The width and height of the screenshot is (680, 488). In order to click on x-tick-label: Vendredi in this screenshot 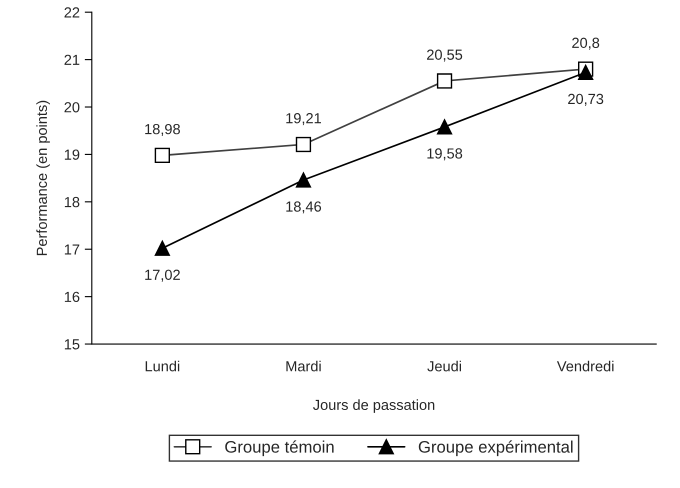, I will do `click(585, 366)`.